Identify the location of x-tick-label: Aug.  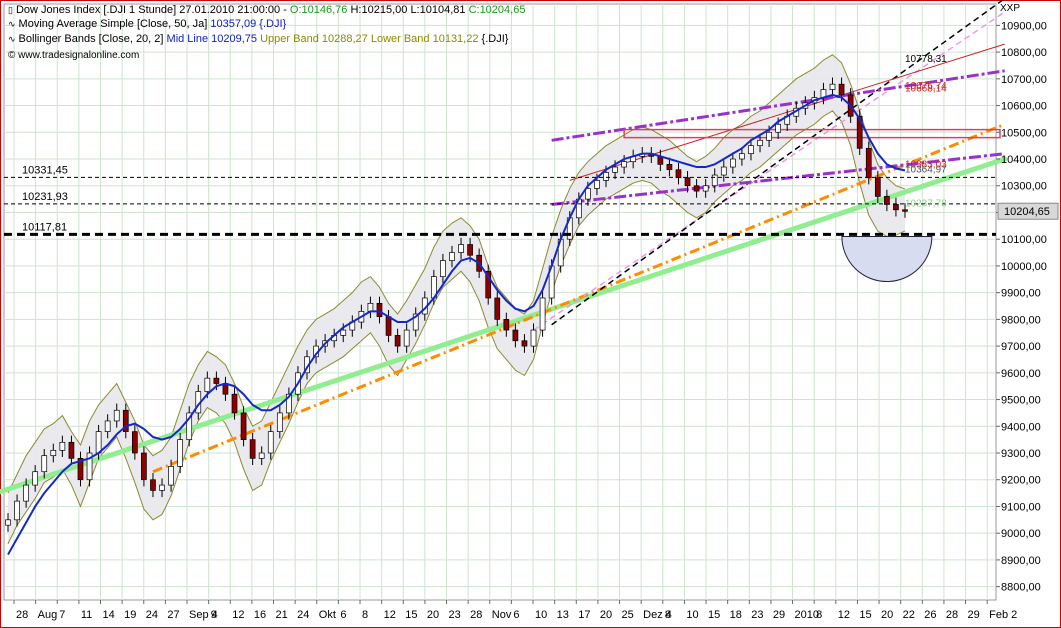
(48, 615).